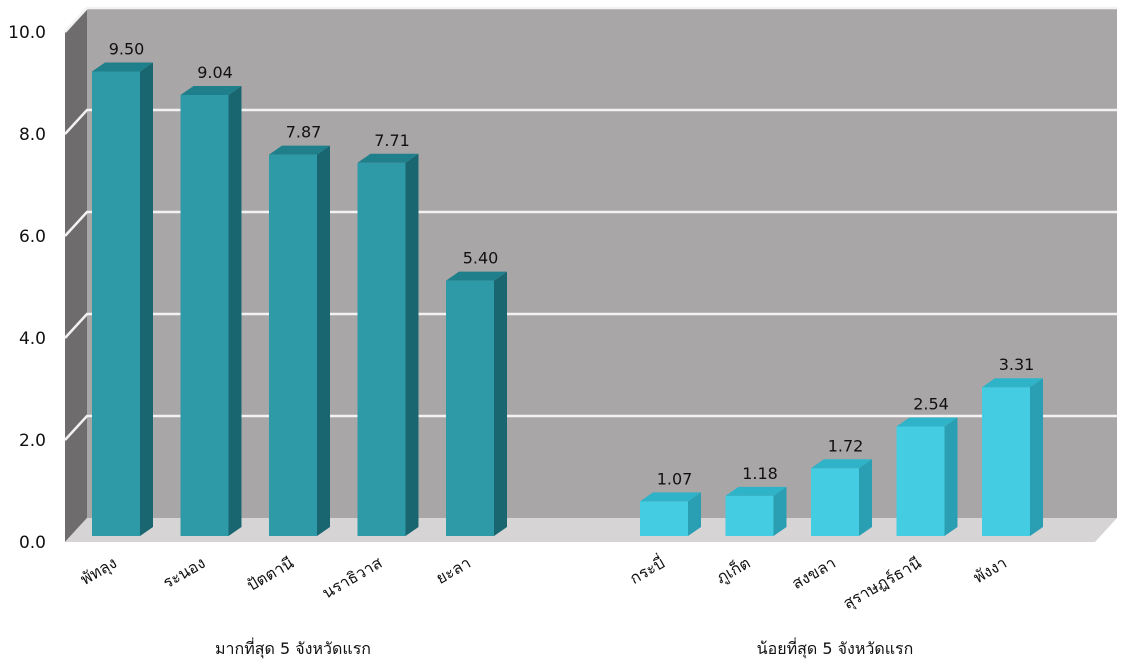  I want to click on value-label: 1.07, so click(675, 478).